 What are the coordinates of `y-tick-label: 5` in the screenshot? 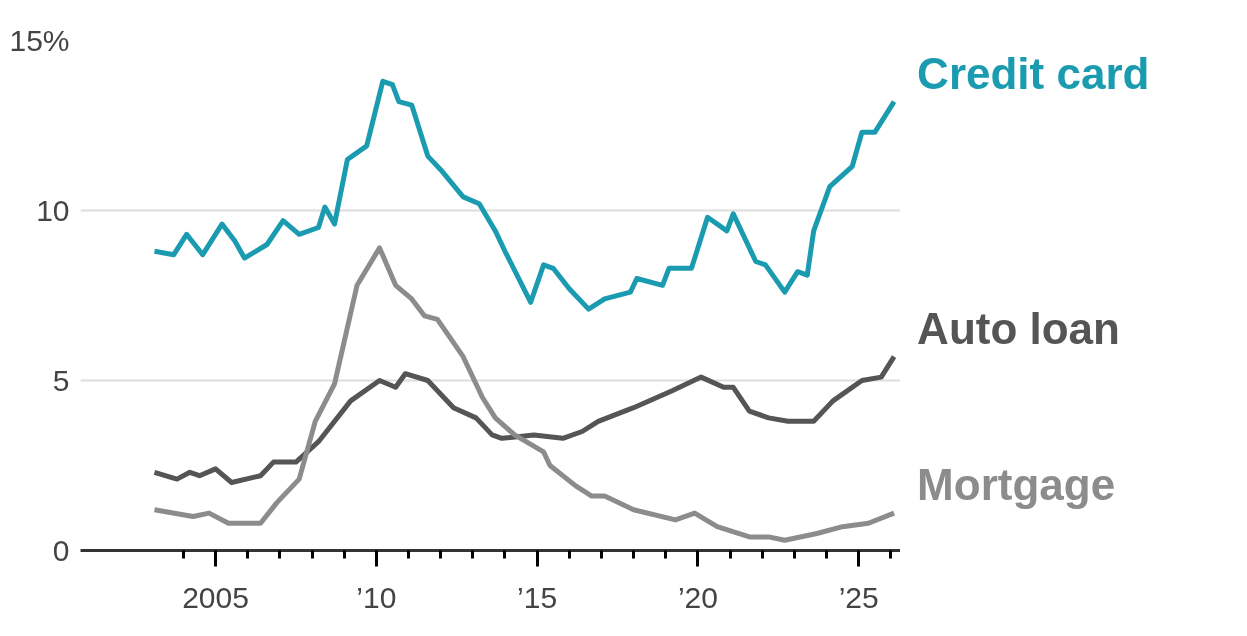 It's located at (61, 380).